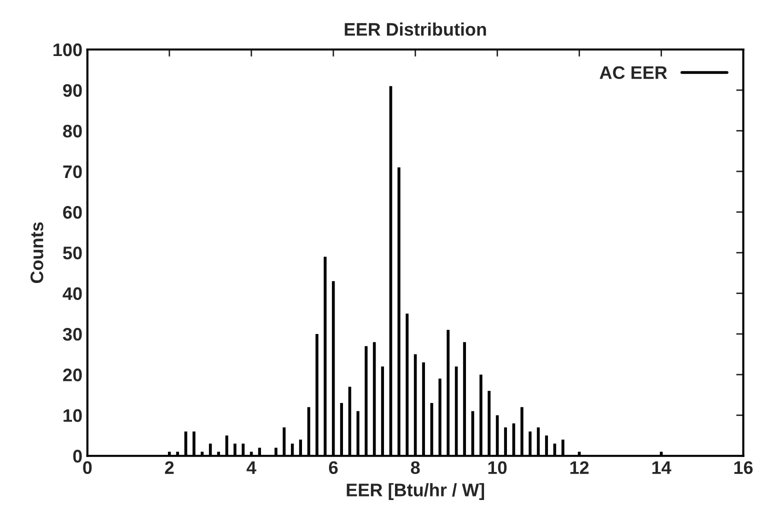 This screenshot has width=760, height=521. Describe the element at coordinates (169, 467) in the screenshot. I see `x-tick-label: 2` at that location.